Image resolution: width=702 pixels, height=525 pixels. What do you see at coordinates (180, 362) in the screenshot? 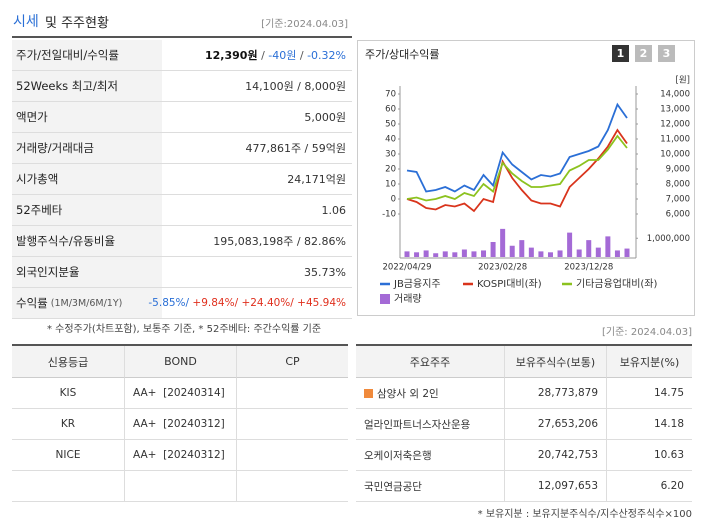
I see `table-header: BOND` at bounding box center [180, 362].